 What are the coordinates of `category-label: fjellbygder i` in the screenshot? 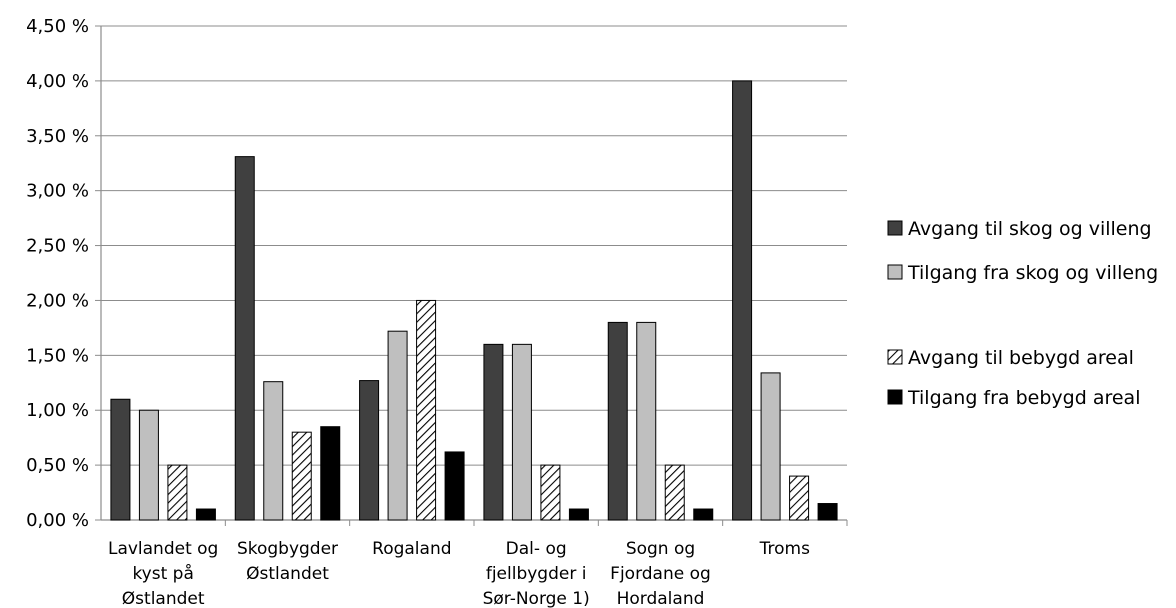 It's located at (536, 574).